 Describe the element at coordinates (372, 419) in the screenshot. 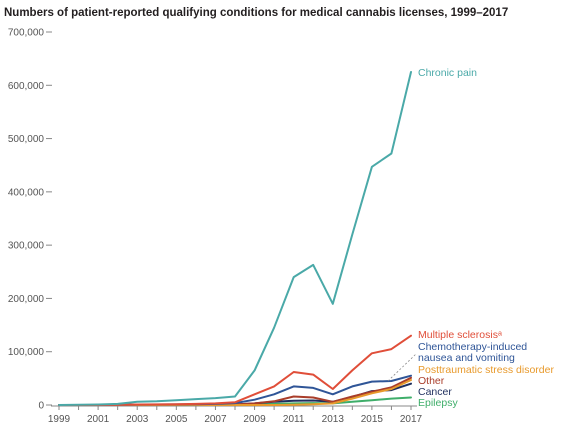

I see `x-tick-label: 2015` at that location.